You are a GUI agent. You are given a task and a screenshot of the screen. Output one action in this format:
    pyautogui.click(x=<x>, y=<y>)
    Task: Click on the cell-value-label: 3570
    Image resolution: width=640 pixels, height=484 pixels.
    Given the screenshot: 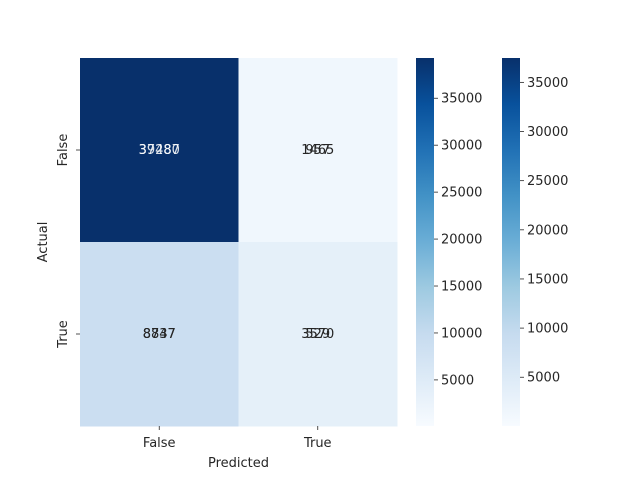 What is the action you would take?
    pyautogui.click(x=317, y=334)
    